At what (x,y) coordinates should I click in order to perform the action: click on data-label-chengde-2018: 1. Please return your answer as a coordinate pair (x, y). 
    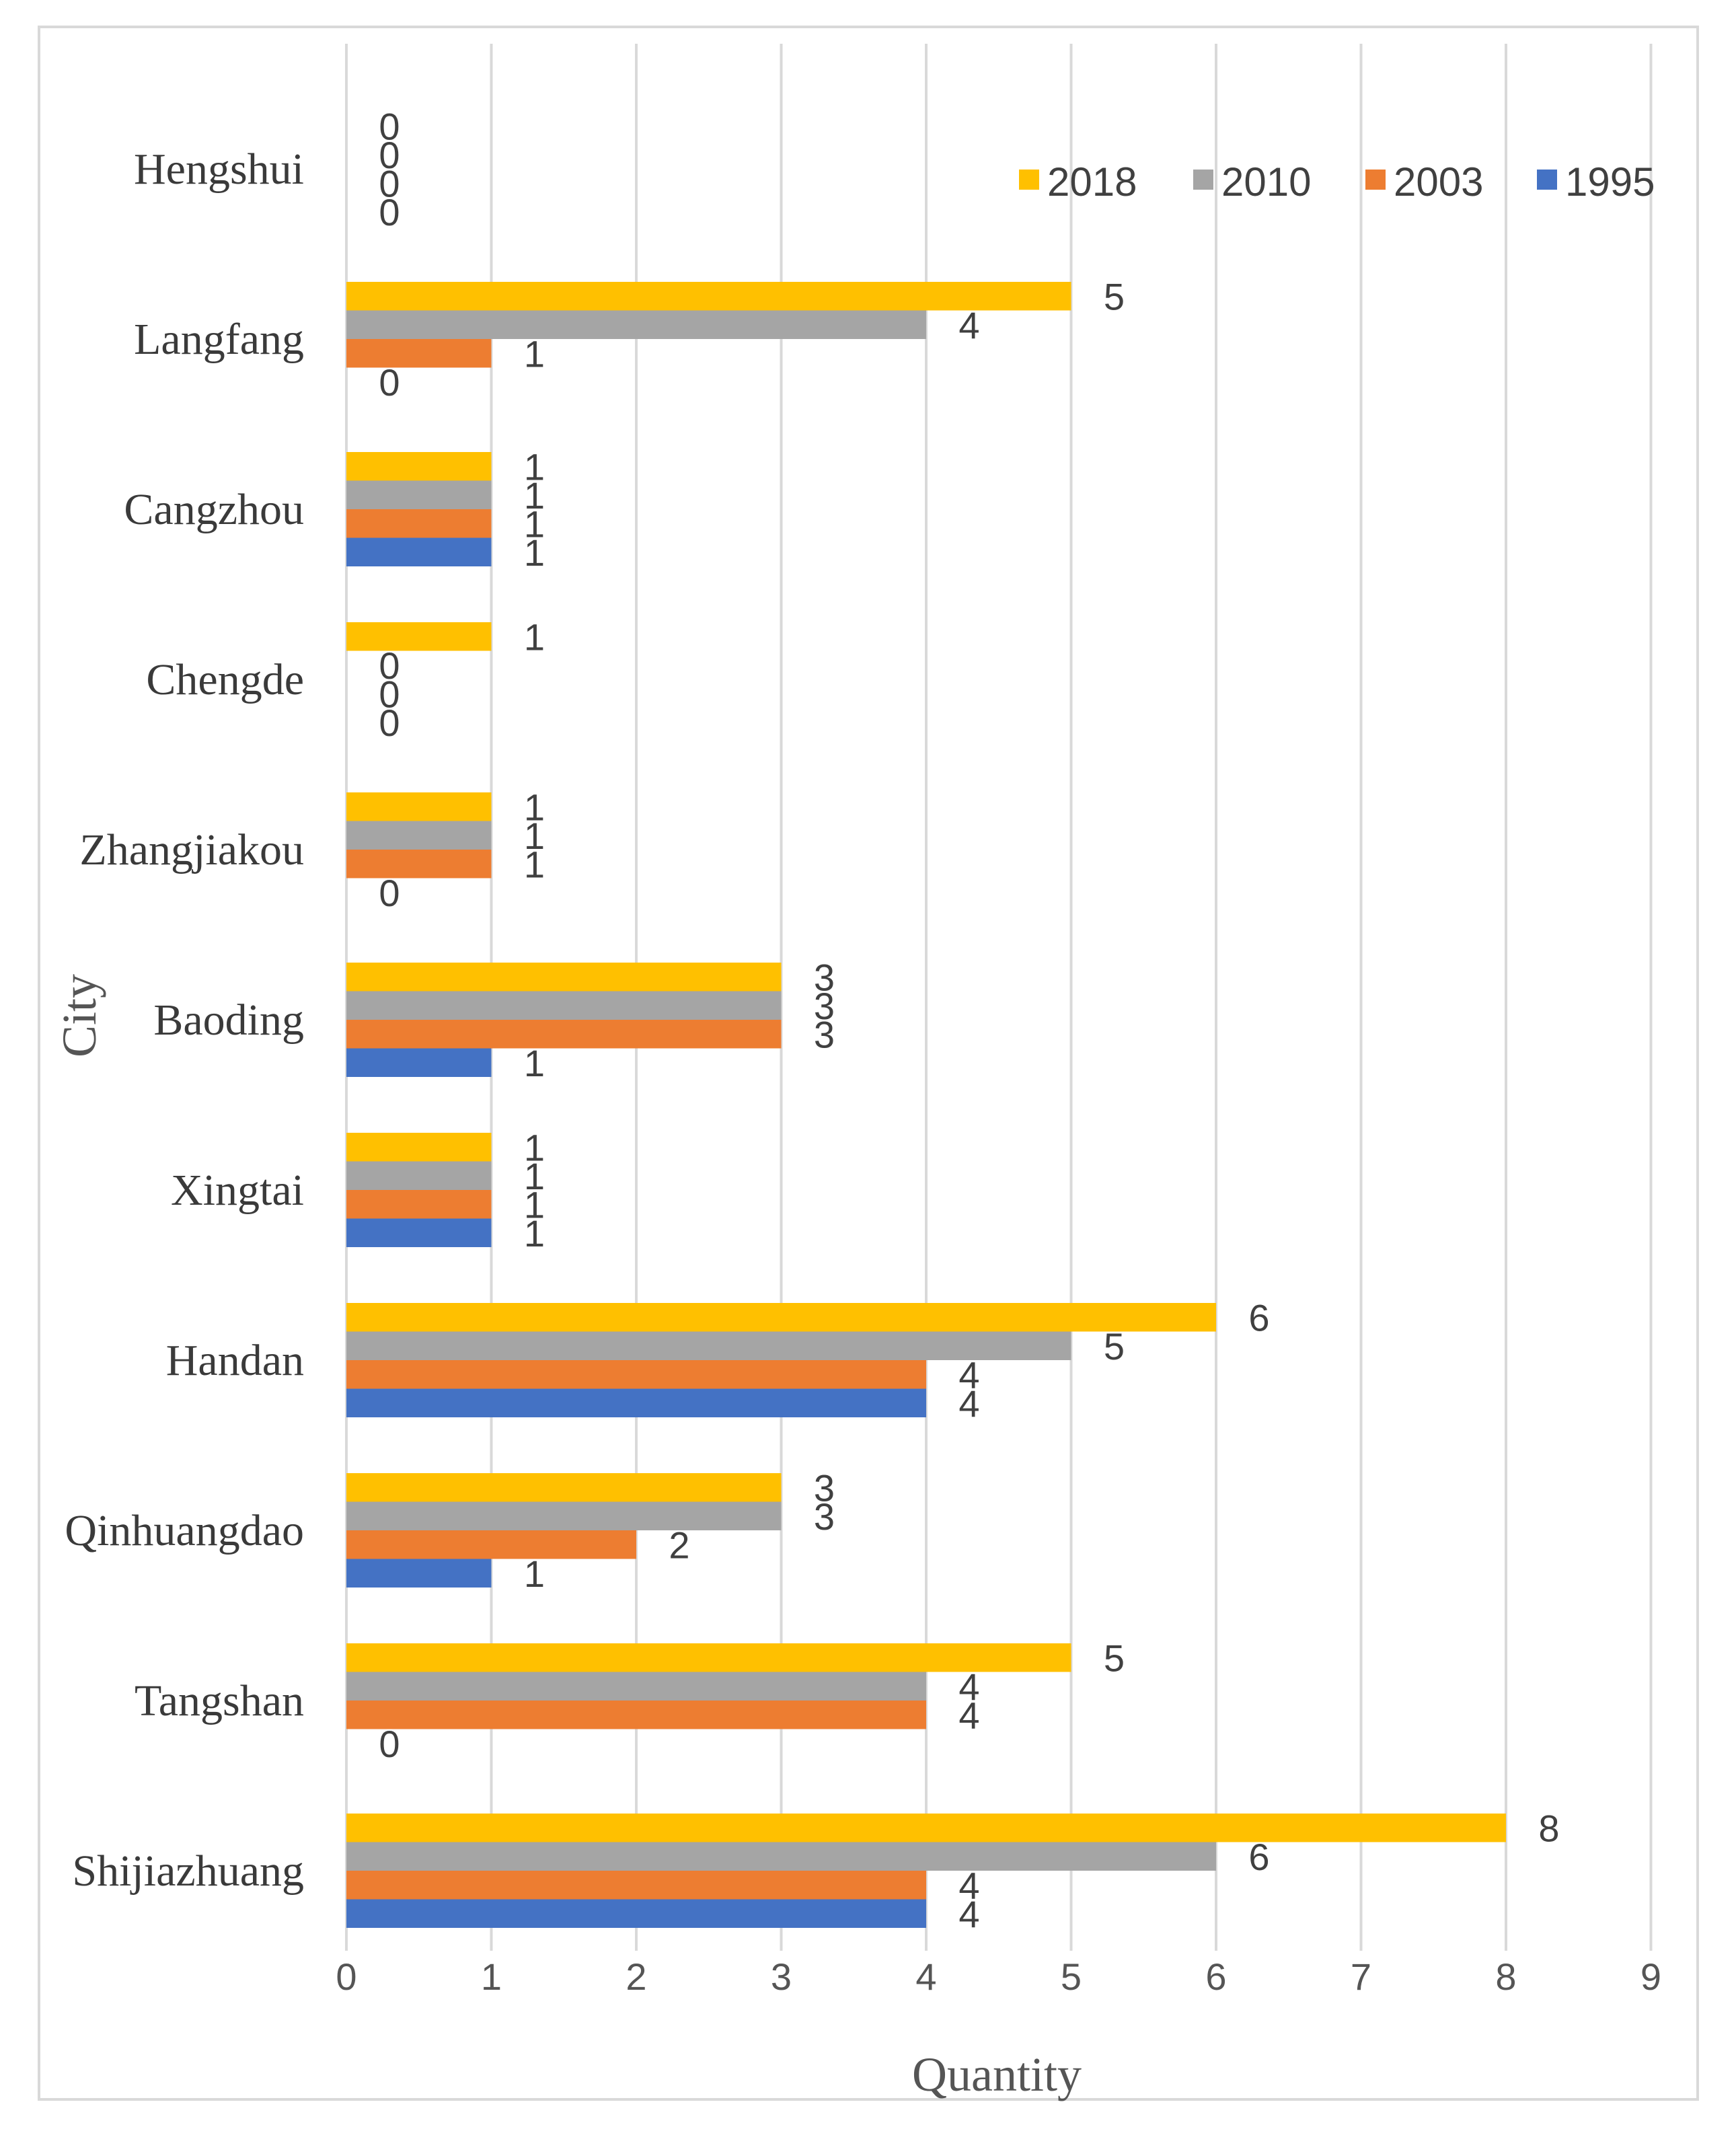
    Looking at the image, I should click on (534, 636).